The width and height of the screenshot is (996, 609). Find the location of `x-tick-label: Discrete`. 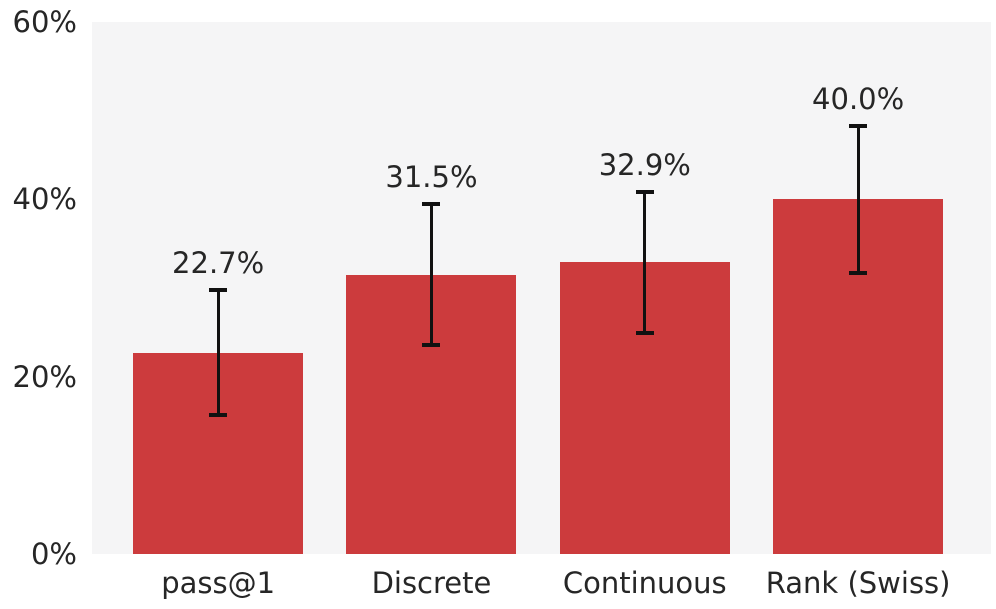

x-tick-label: Discrete is located at coordinates (431, 583).